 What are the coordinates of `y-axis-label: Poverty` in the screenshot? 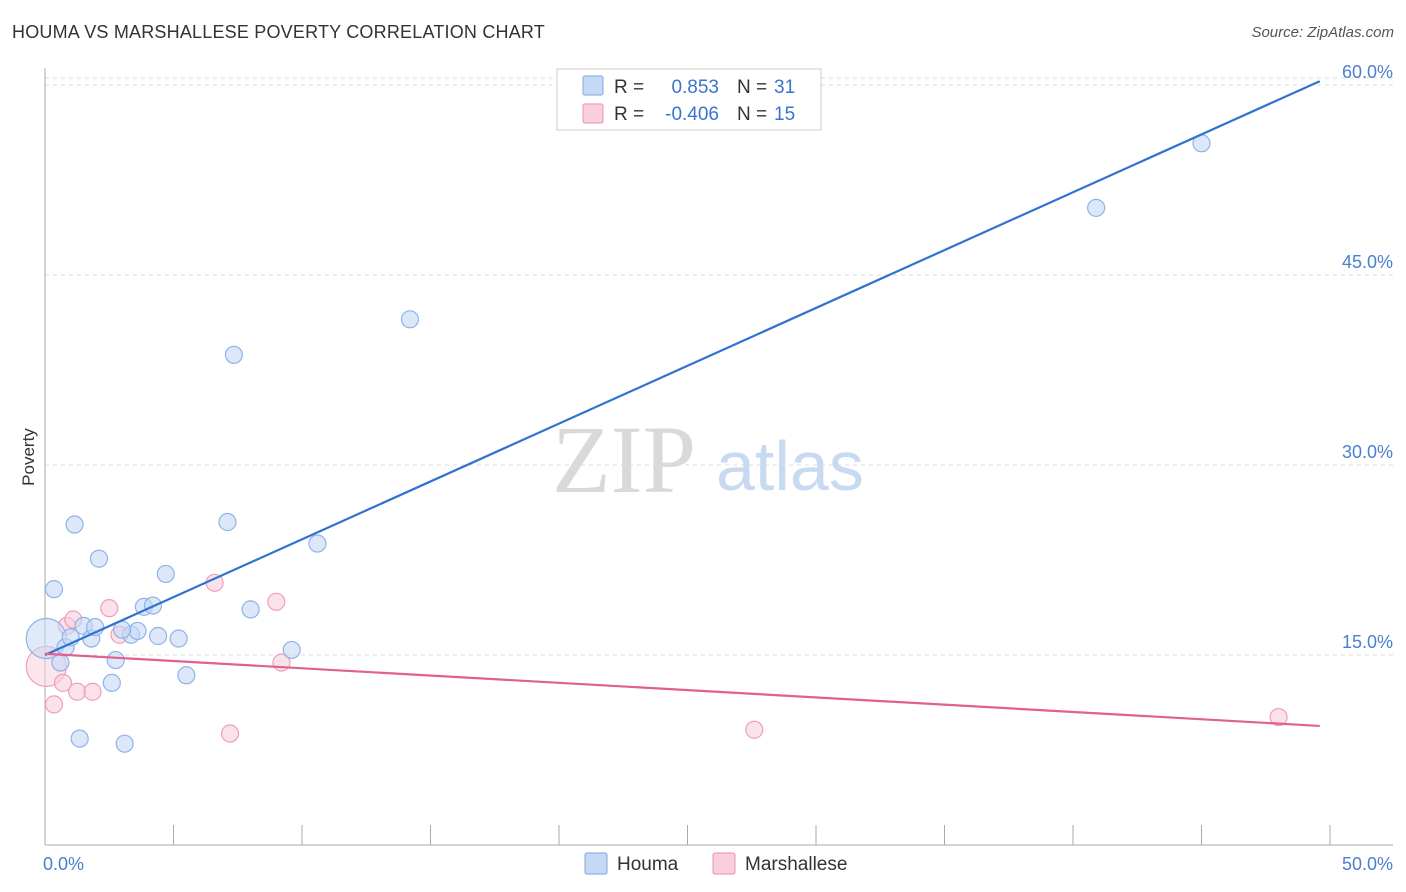 It's located at (28, 457).